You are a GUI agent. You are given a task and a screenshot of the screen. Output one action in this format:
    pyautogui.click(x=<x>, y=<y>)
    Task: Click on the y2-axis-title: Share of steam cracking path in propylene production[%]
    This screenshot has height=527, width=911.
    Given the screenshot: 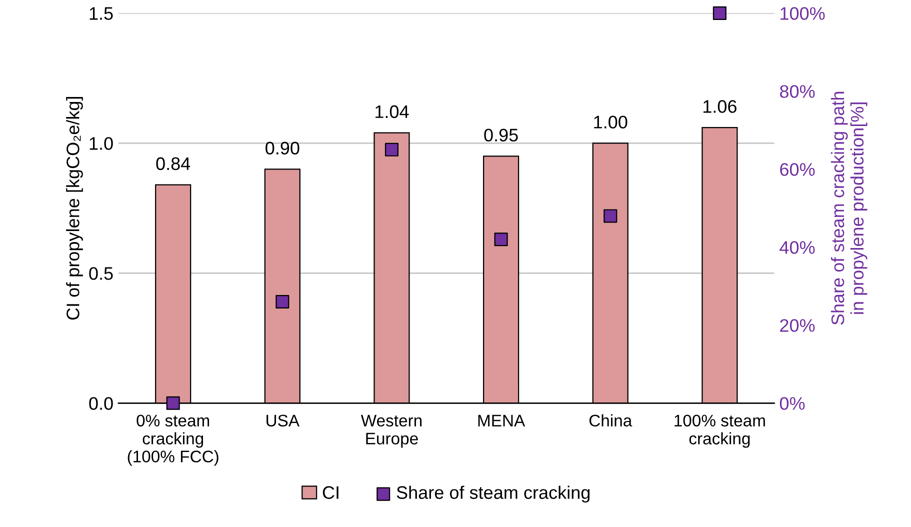 What is the action you would take?
    pyautogui.click(x=849, y=208)
    